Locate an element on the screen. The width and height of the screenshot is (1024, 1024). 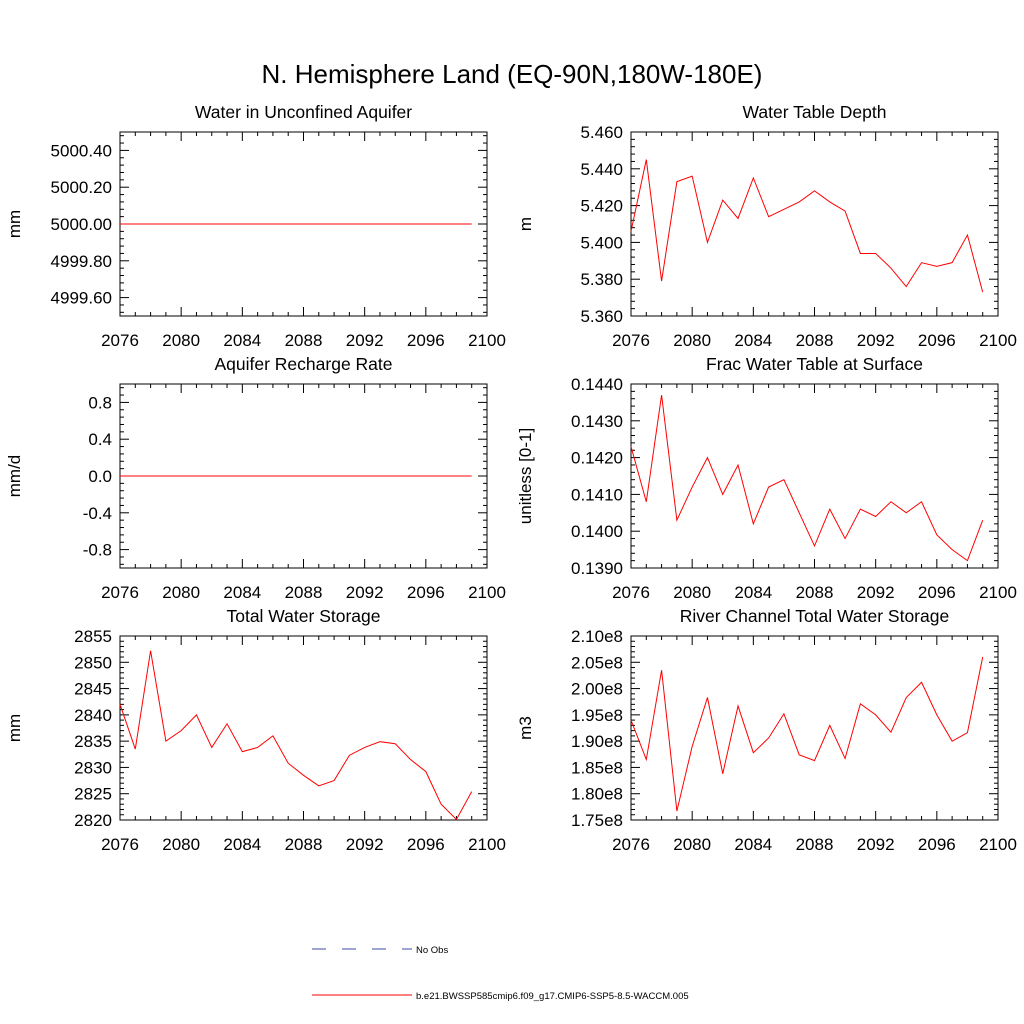
y-tick-label: 5.400 is located at coordinates (601, 242).